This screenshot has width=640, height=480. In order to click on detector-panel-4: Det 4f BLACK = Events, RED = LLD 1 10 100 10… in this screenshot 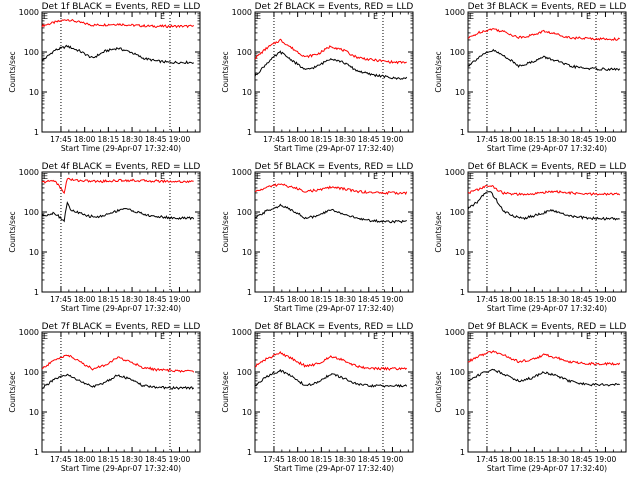, I will do `click(104, 237)`.